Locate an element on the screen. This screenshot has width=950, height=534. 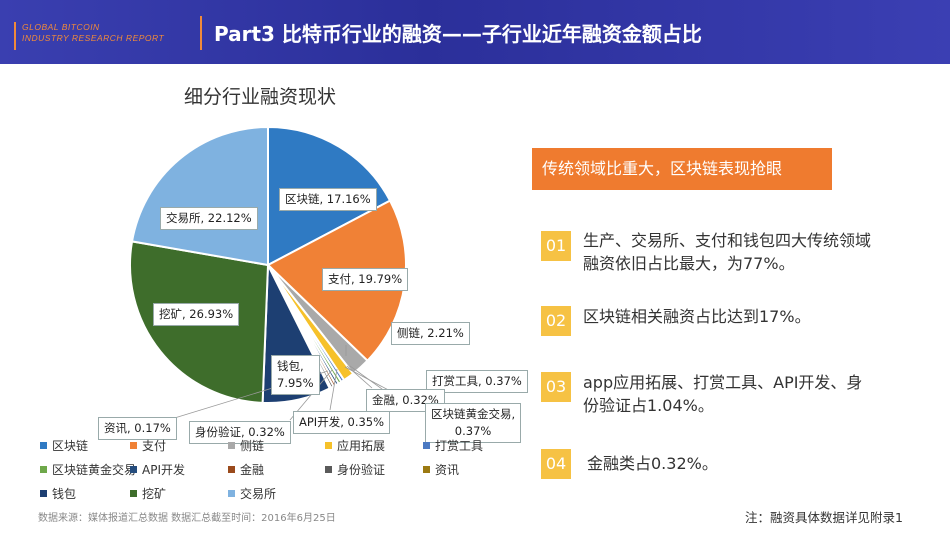
legend-label: 资讯 is located at coordinates (447, 470).